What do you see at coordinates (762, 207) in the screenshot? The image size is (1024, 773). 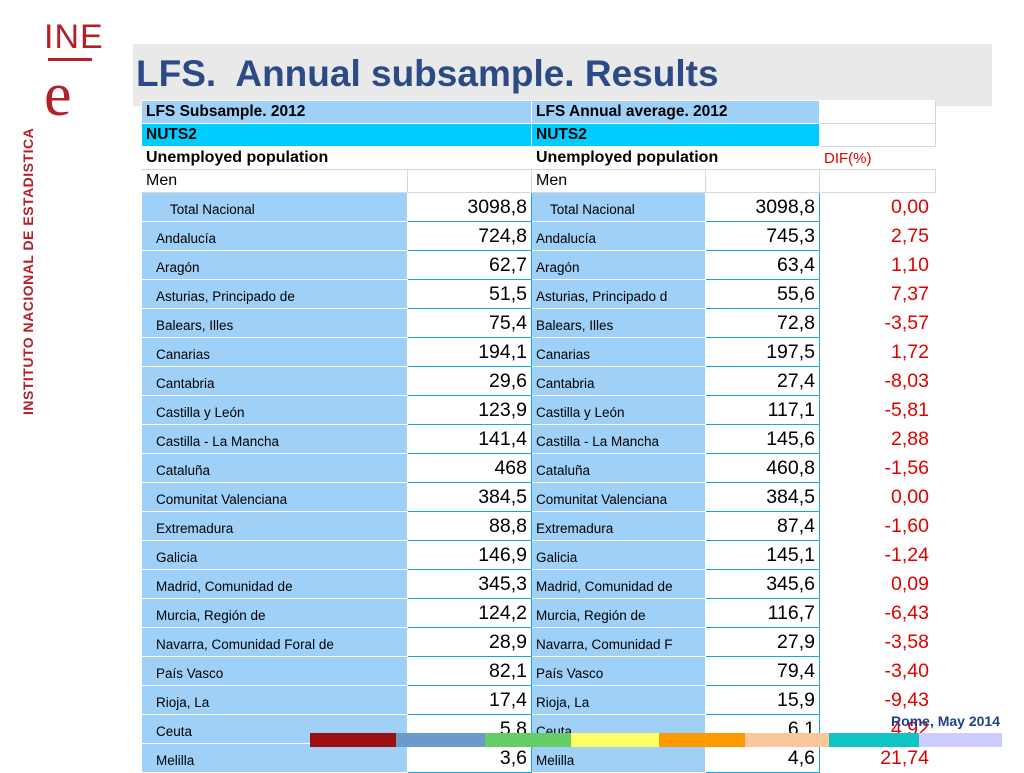 I see `annual-value: 3098,8` at bounding box center [762, 207].